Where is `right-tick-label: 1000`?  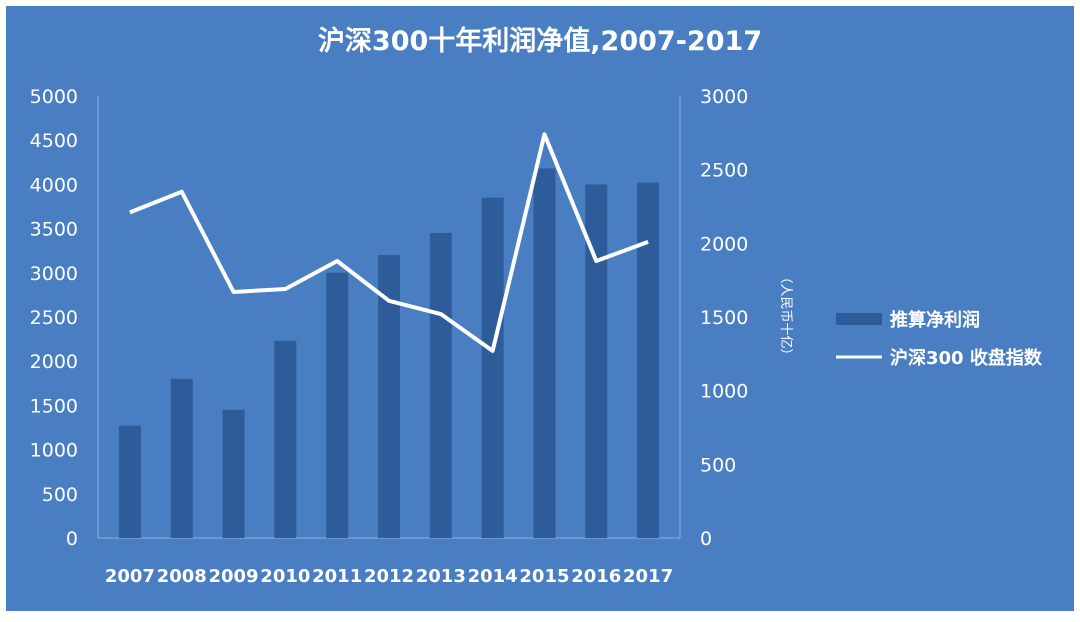 right-tick-label: 1000 is located at coordinates (724, 392).